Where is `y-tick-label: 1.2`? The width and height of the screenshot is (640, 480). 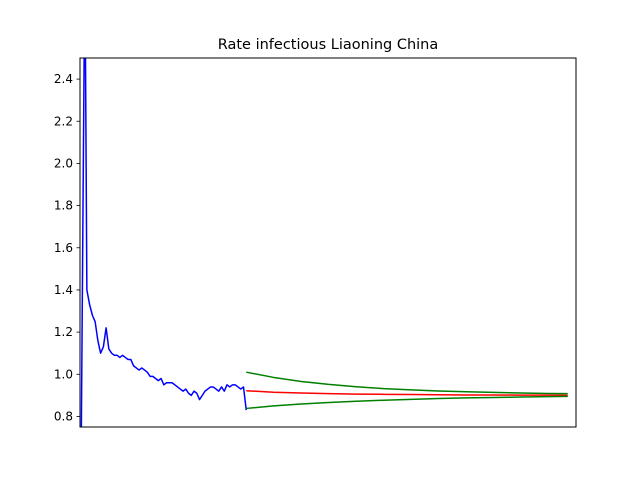 y-tick-label: 1.2 is located at coordinates (63, 332).